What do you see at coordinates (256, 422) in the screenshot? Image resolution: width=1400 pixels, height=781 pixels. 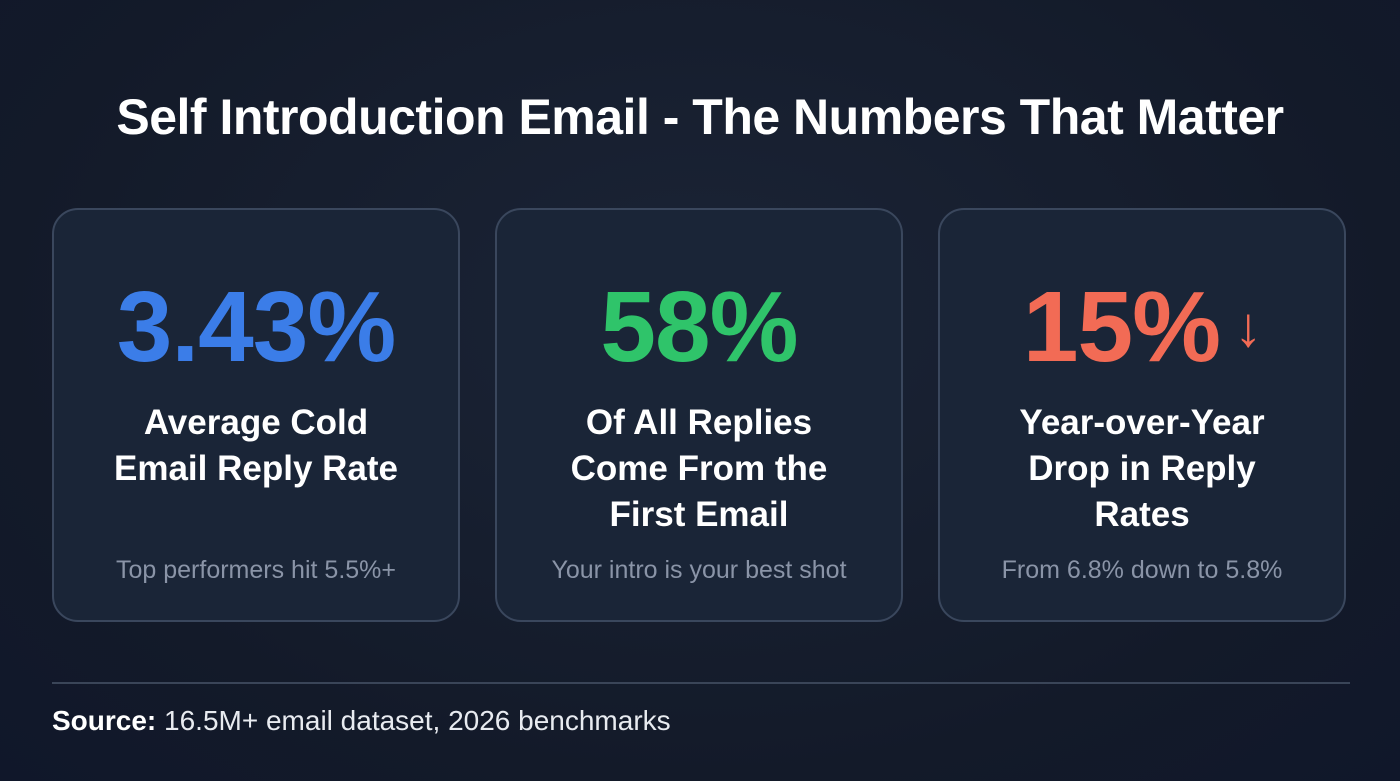 I see `stat-label-line: Average Cold` at bounding box center [256, 422].